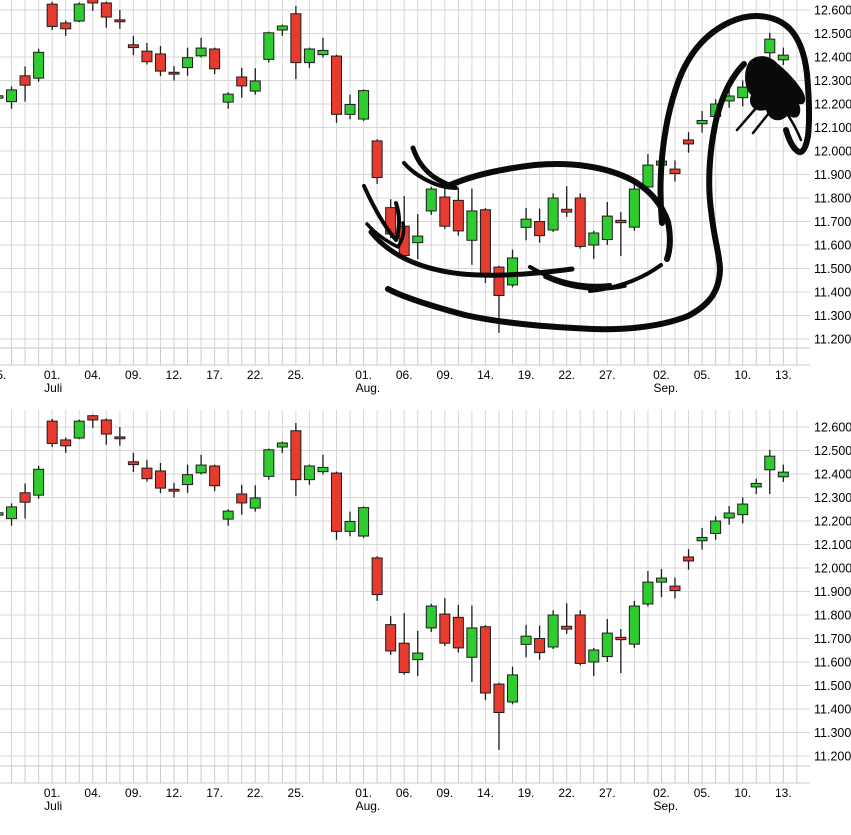  I want to click on swan-face-marking, so click(775, 88).